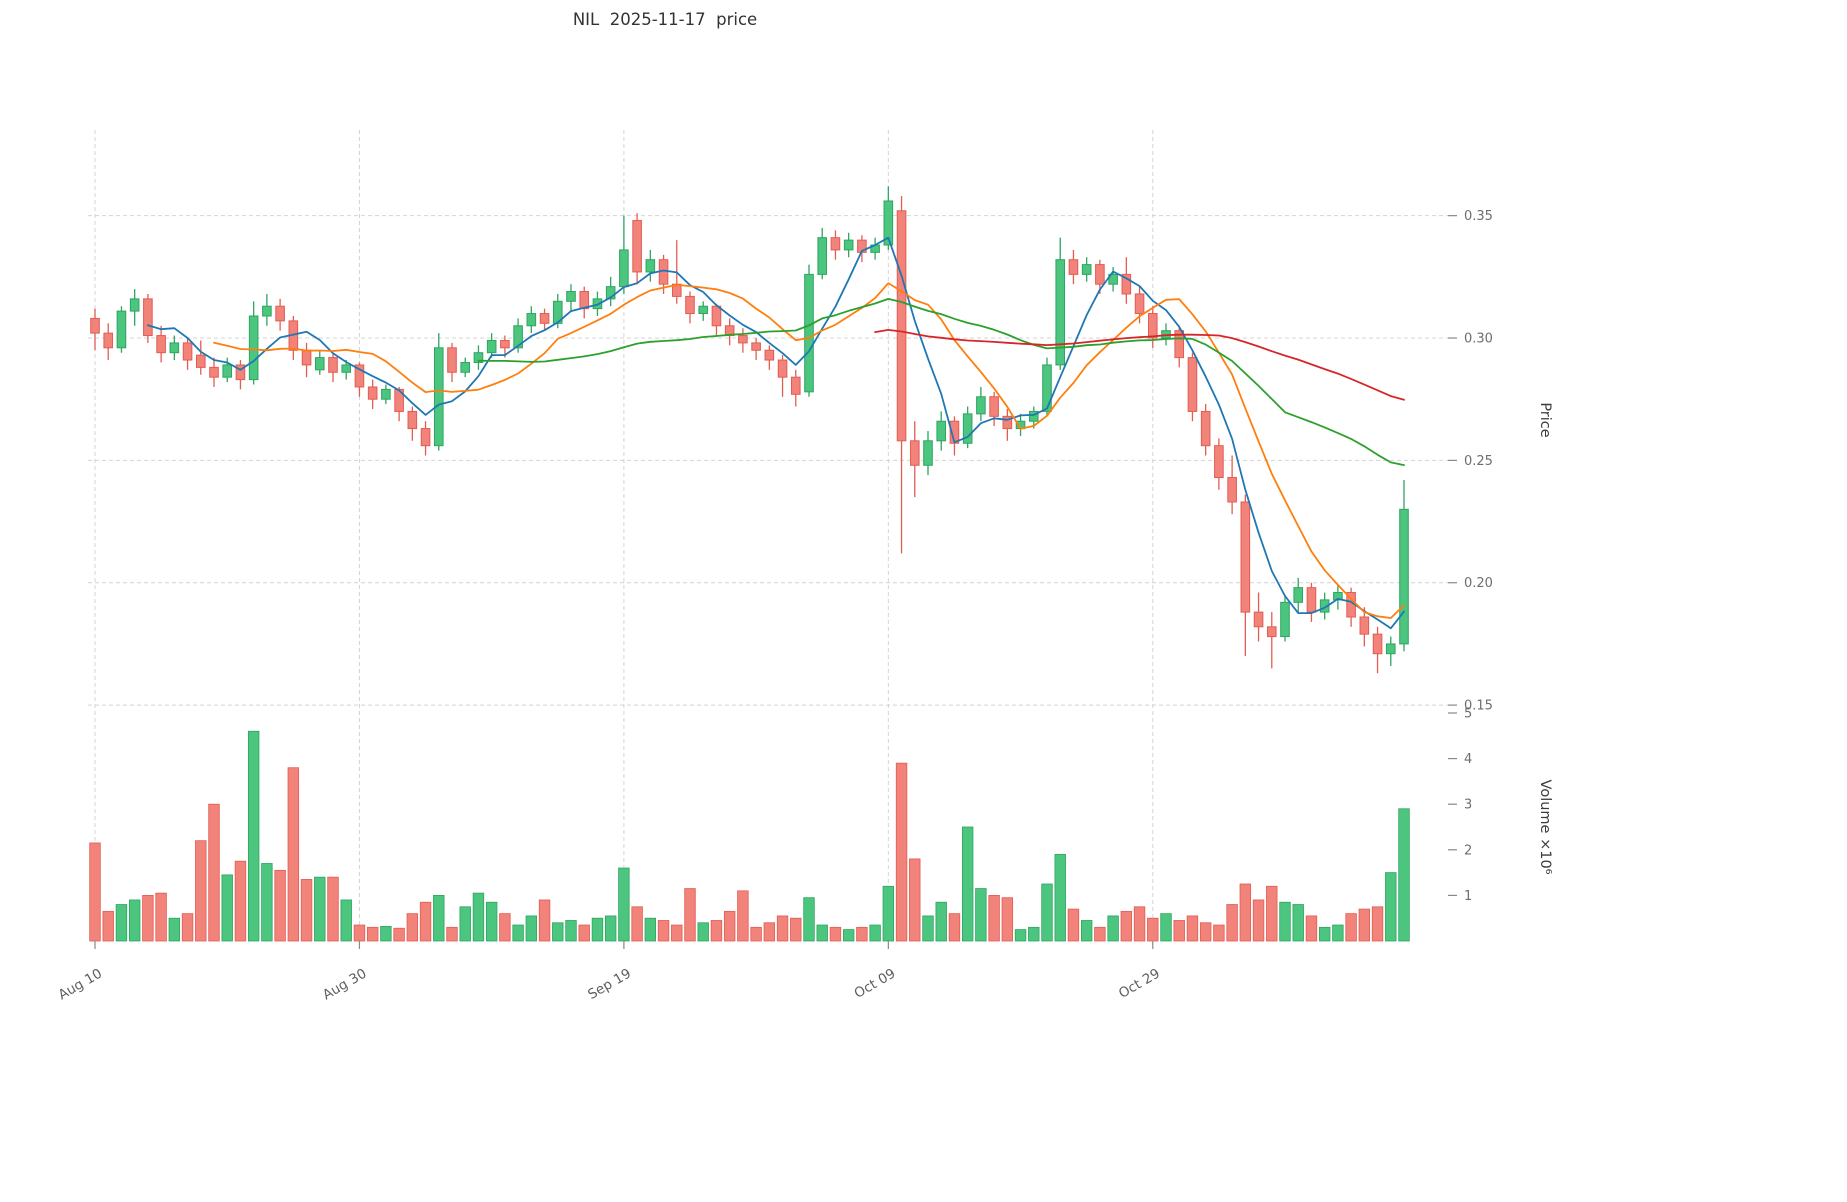 The width and height of the screenshot is (1847, 1202). I want to click on price-tick-label: 0.35, so click(1478, 216).